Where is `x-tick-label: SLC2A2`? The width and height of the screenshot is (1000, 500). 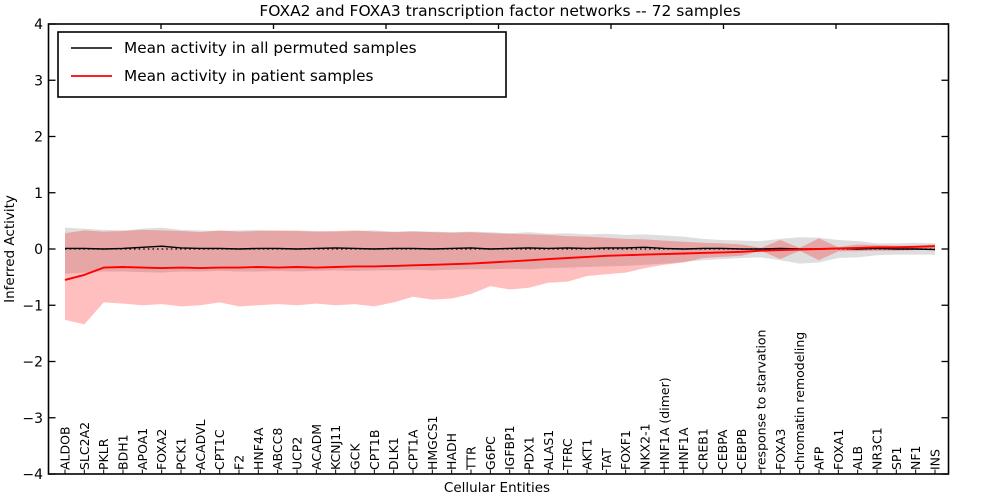 x-tick-label: SLC2A2 is located at coordinates (84, 446).